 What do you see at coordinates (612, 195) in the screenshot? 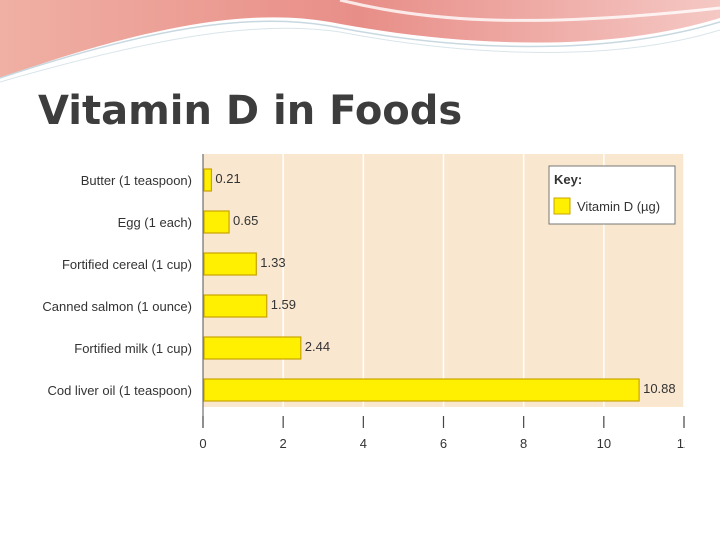
I see `chart-legend: Key: Vitamin D (µg)` at bounding box center [612, 195].